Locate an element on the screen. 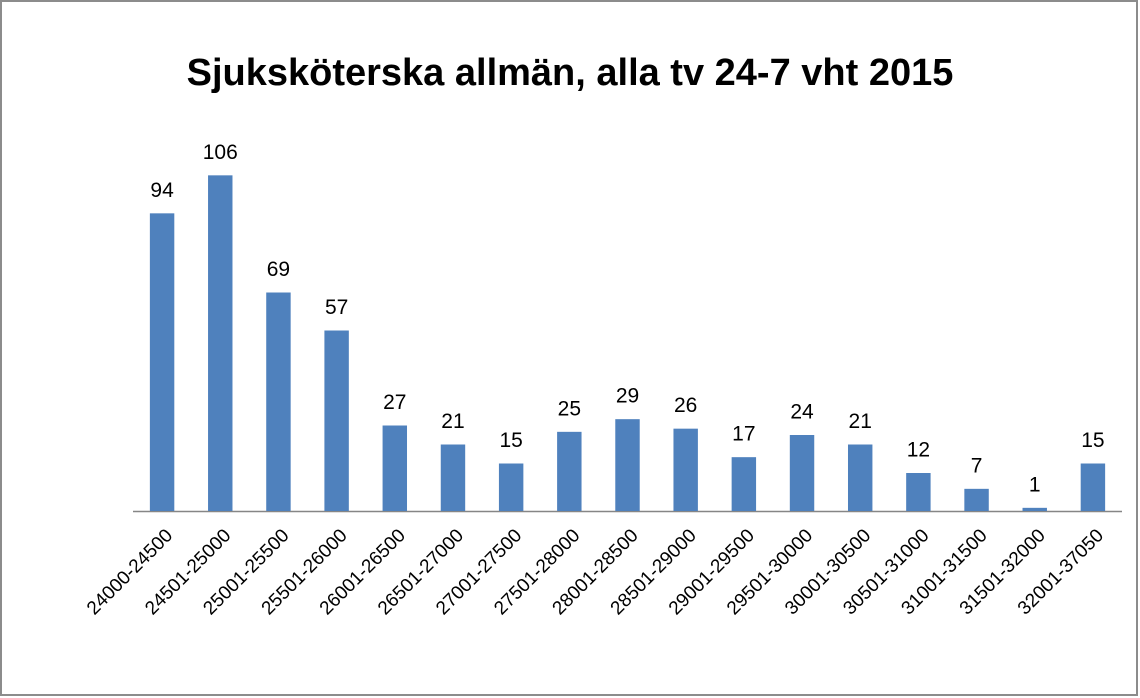  data-label: 94 is located at coordinates (162, 190).